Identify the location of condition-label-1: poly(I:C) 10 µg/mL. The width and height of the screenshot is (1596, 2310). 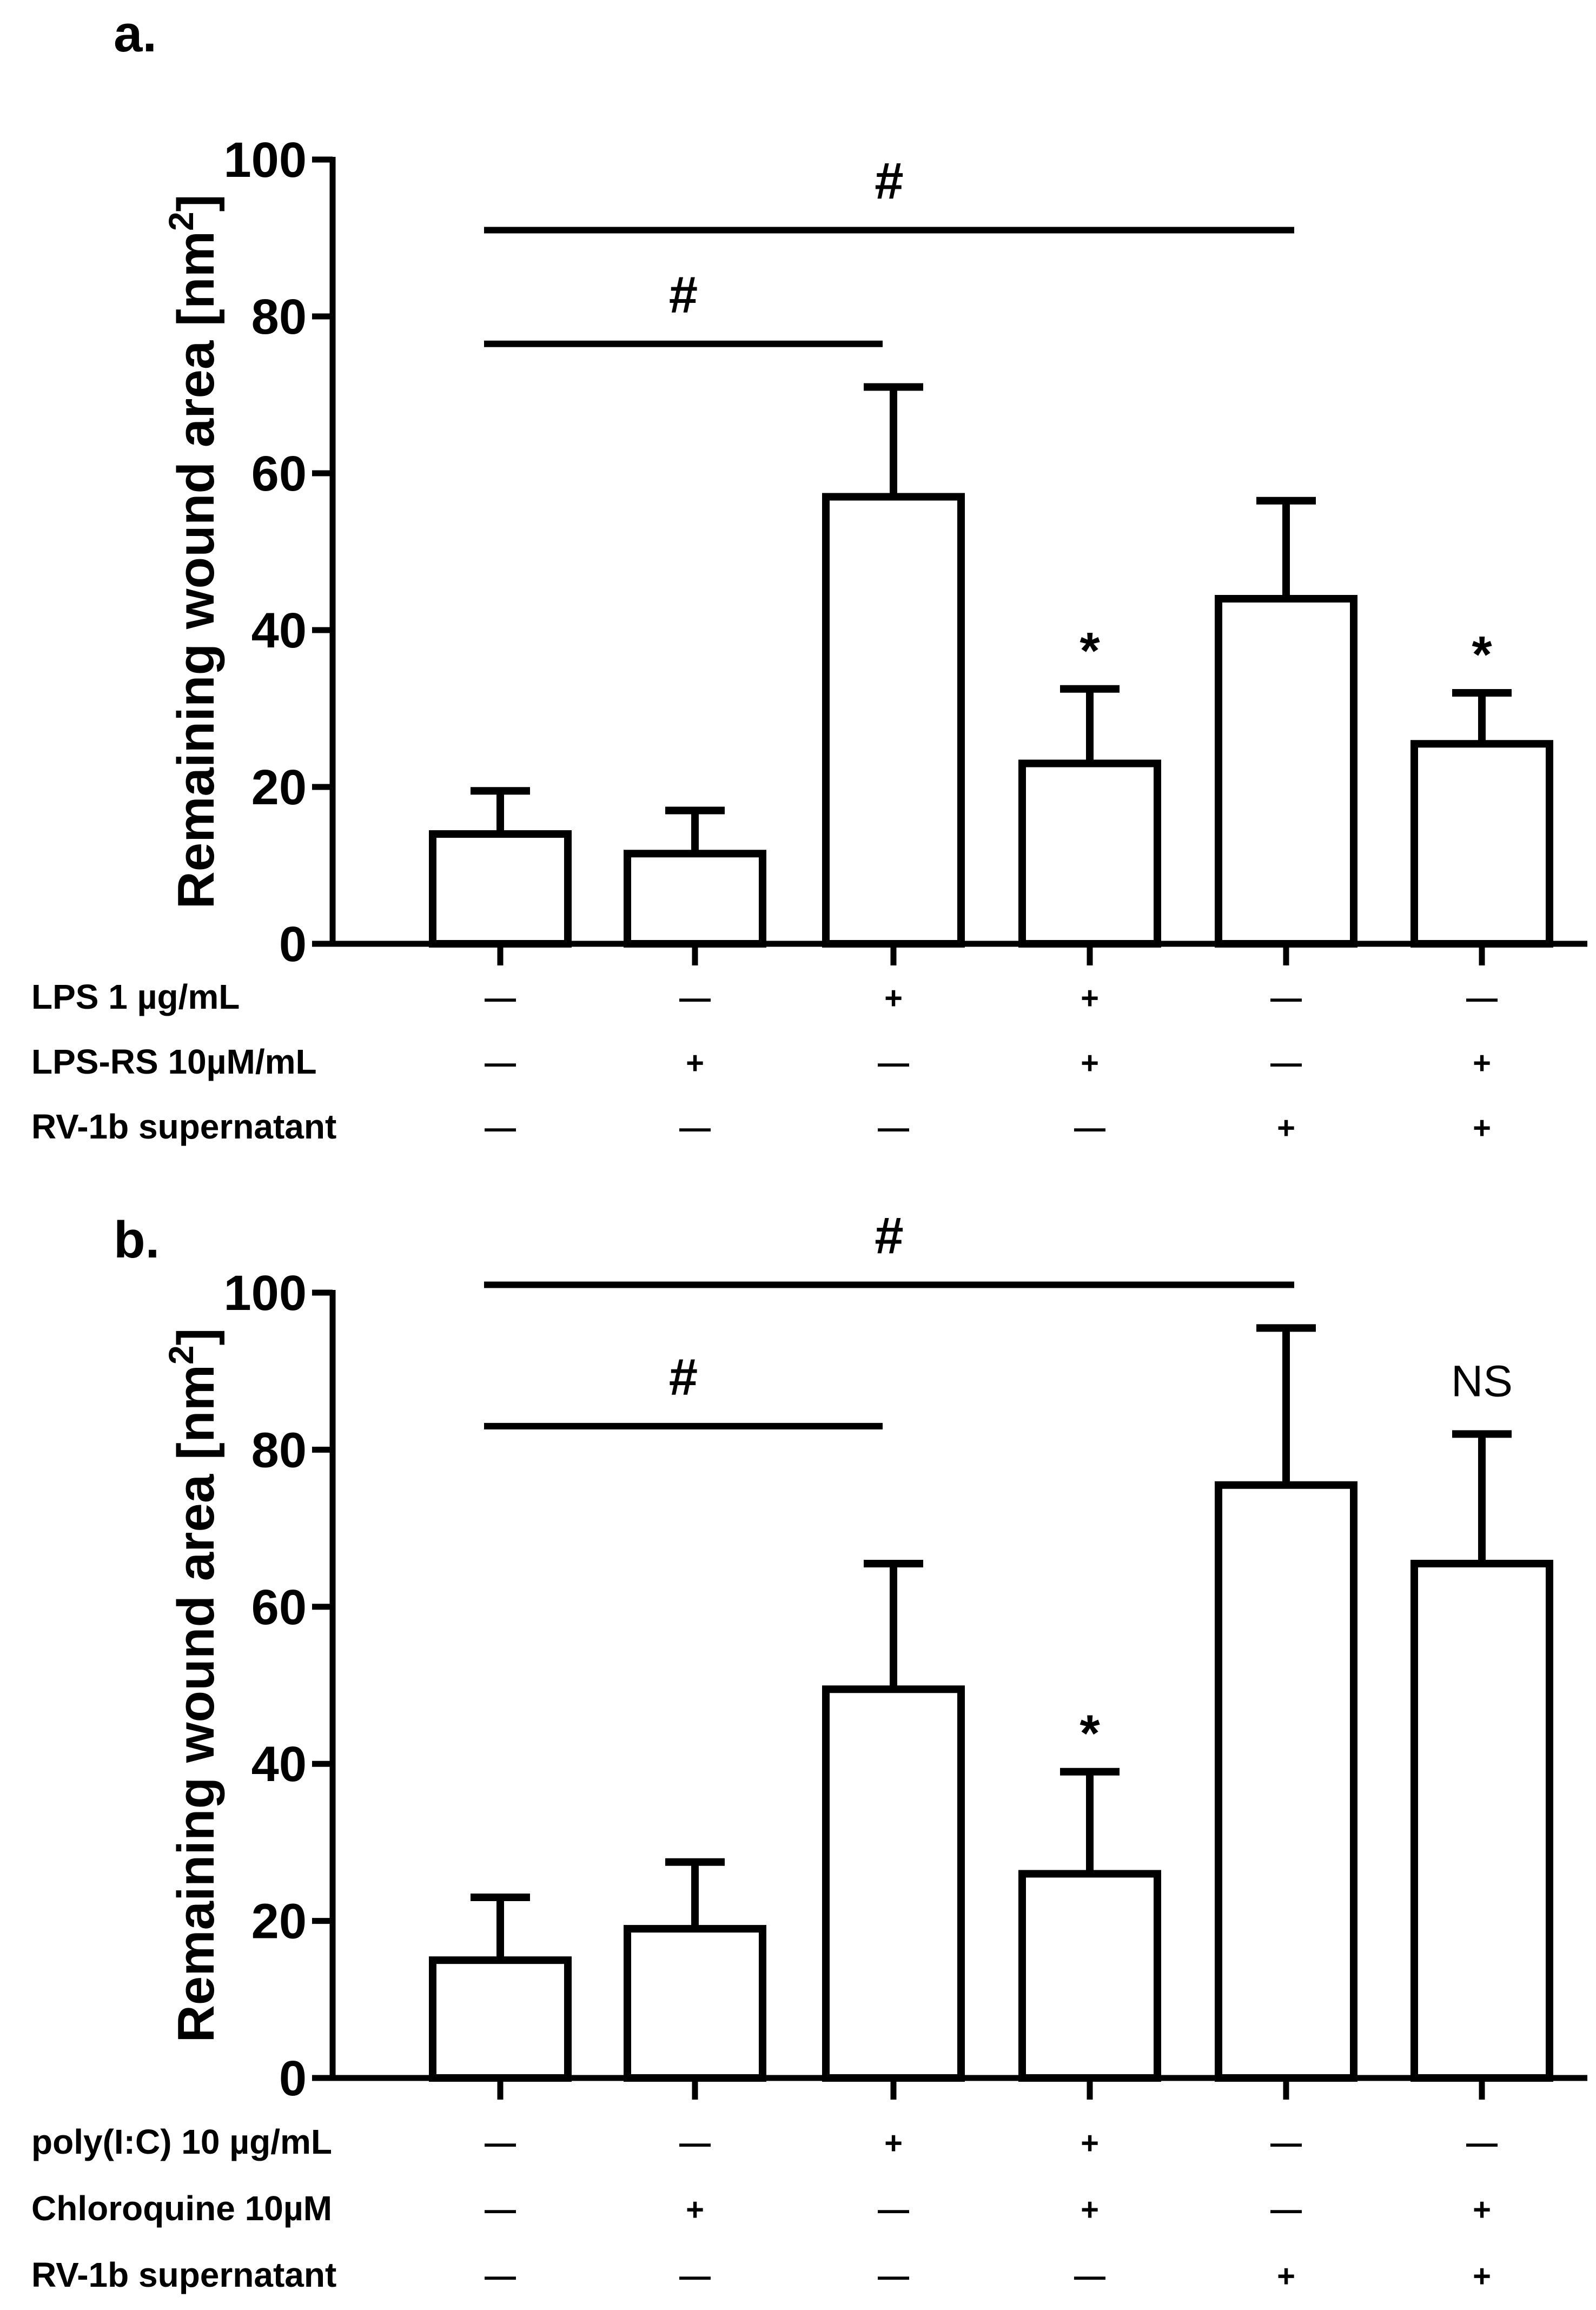
(181, 2141).